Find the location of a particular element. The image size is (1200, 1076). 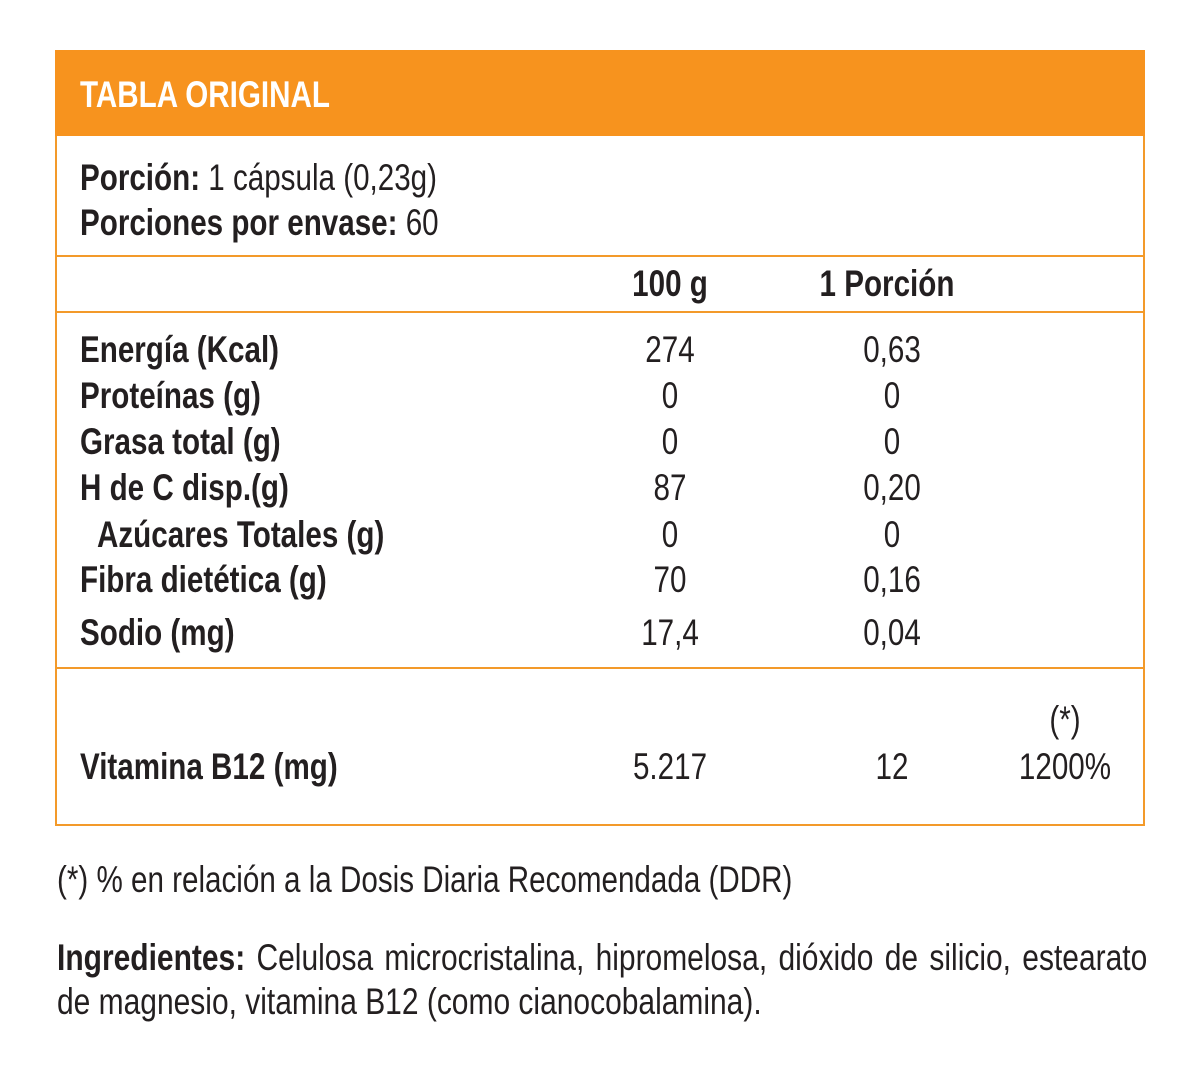

cell: 1200% is located at coordinates (1065, 766).